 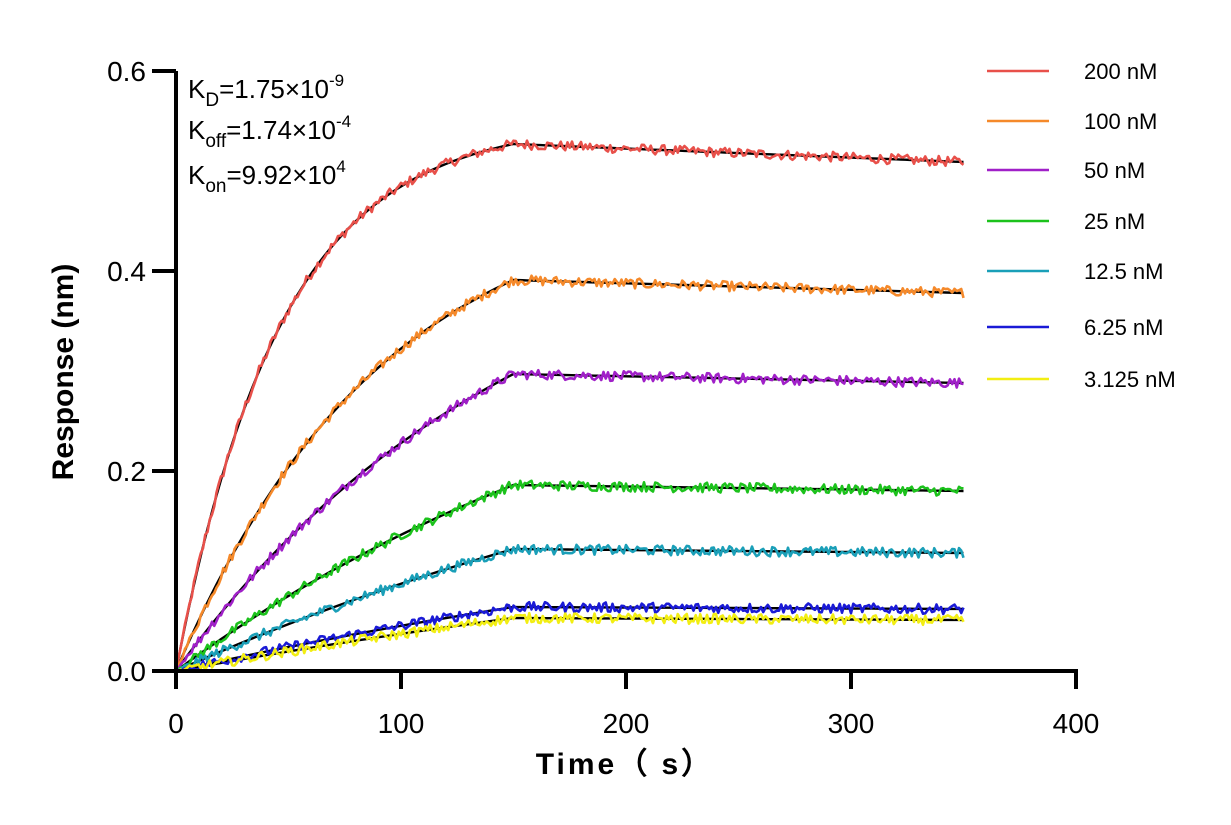 I want to click on legend-label-200-nm: 200 nM, so click(x=1120, y=71).